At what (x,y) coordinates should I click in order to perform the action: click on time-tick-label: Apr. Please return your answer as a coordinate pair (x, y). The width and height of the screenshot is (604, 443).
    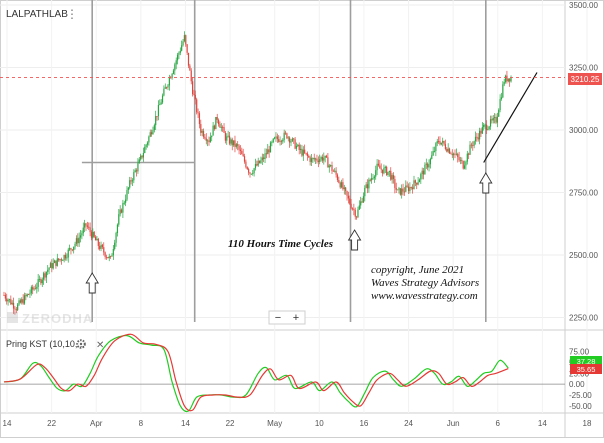
    Looking at the image, I should click on (96, 423).